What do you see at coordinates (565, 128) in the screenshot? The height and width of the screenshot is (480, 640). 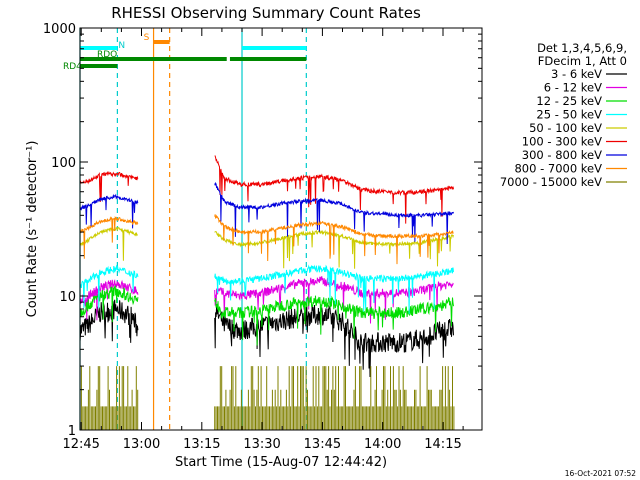 I see `legend-entry: 50 - 100 keV` at bounding box center [565, 128].